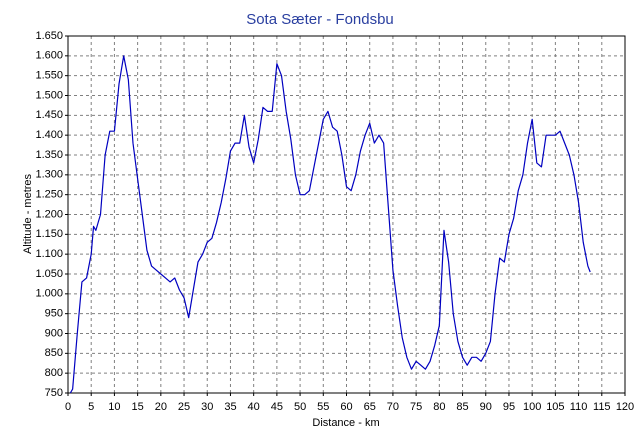  I want to click on x-tick-label: 115, so click(602, 407).